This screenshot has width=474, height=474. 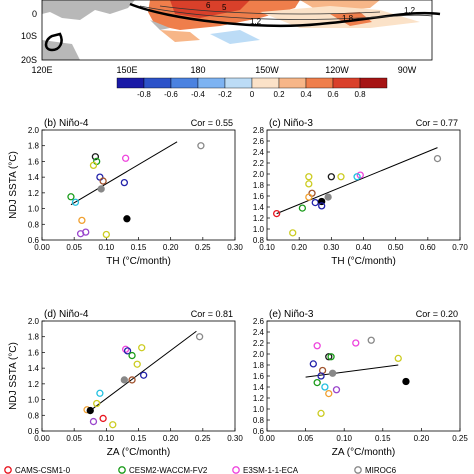 What do you see at coordinates (160, 25) in the screenshot?
I see `map-land-island` at bounding box center [160, 25].